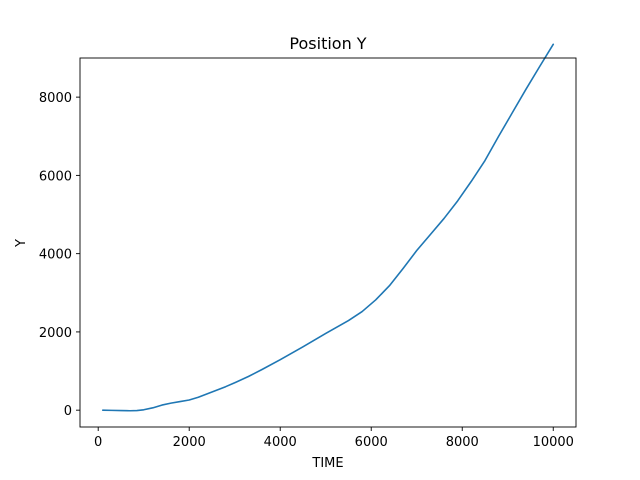 This screenshot has height=480, width=640. Describe the element at coordinates (68, 411) in the screenshot. I see `y-tick-label-0: 0` at that location.